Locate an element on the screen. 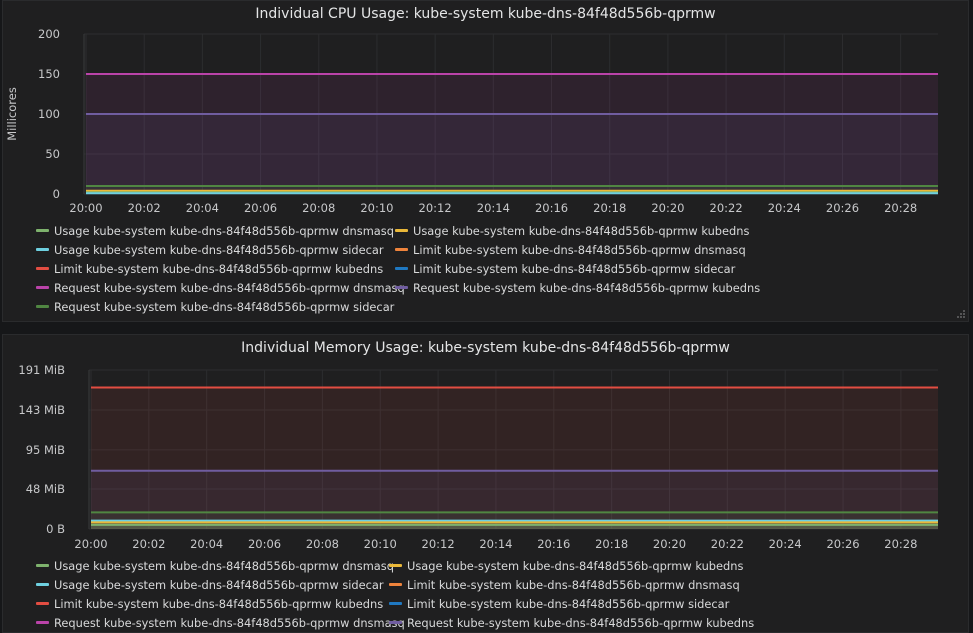 This screenshot has height=633, width=973. y-tick-label: 0 is located at coordinates (56, 194).